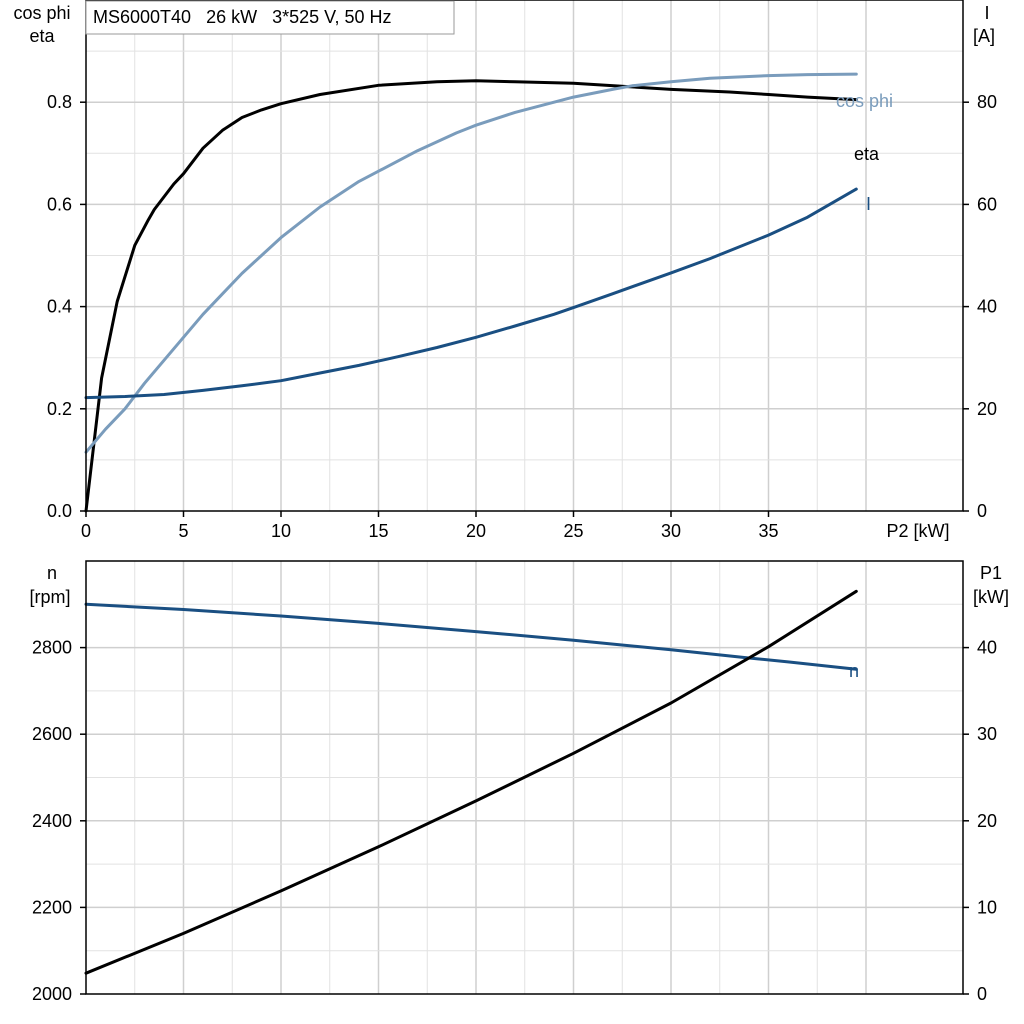 The image size is (1024, 1024). I want to click on top-x-tick-label: 10, so click(281, 531).